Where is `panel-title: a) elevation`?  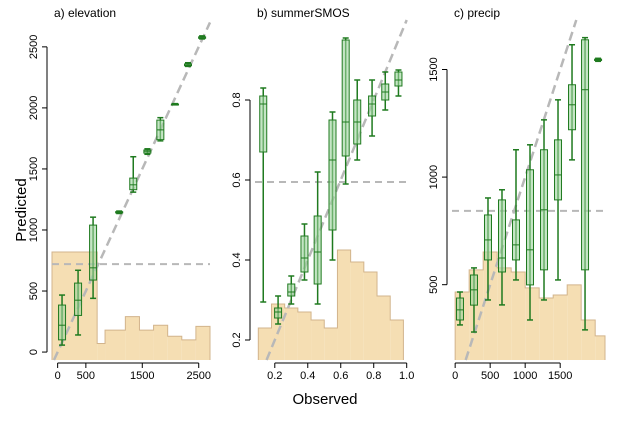 panel-title: a) elevation is located at coordinates (85, 13).